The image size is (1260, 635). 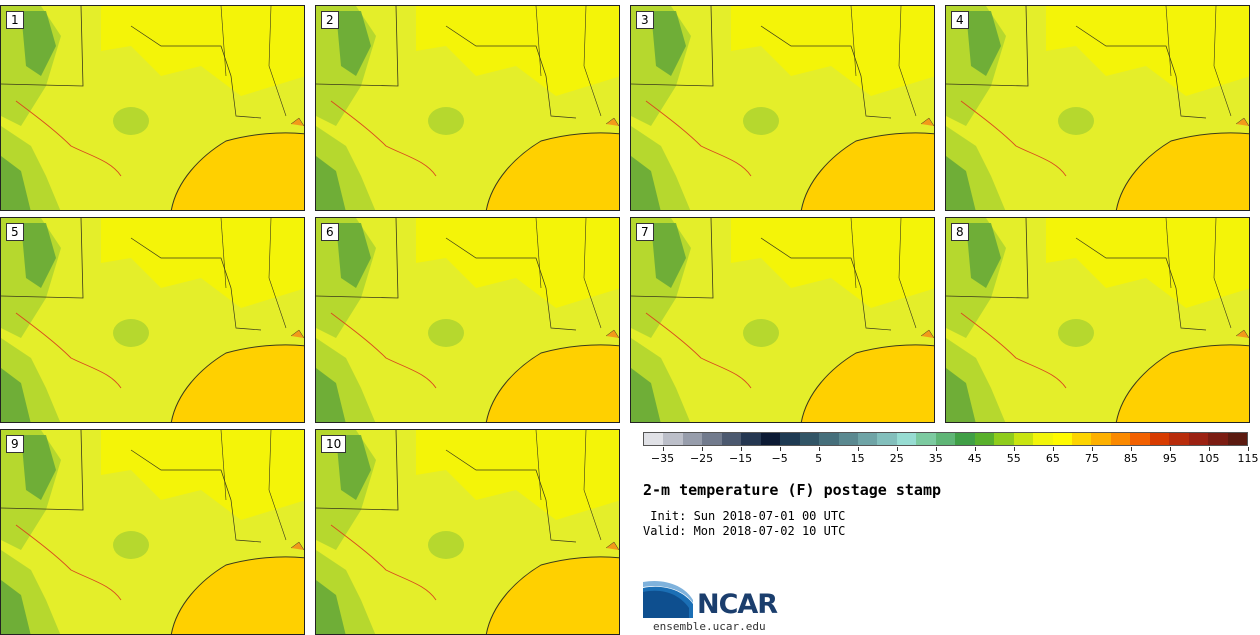 I want to click on colorbar-tick-label: 45, so click(x=974, y=458).